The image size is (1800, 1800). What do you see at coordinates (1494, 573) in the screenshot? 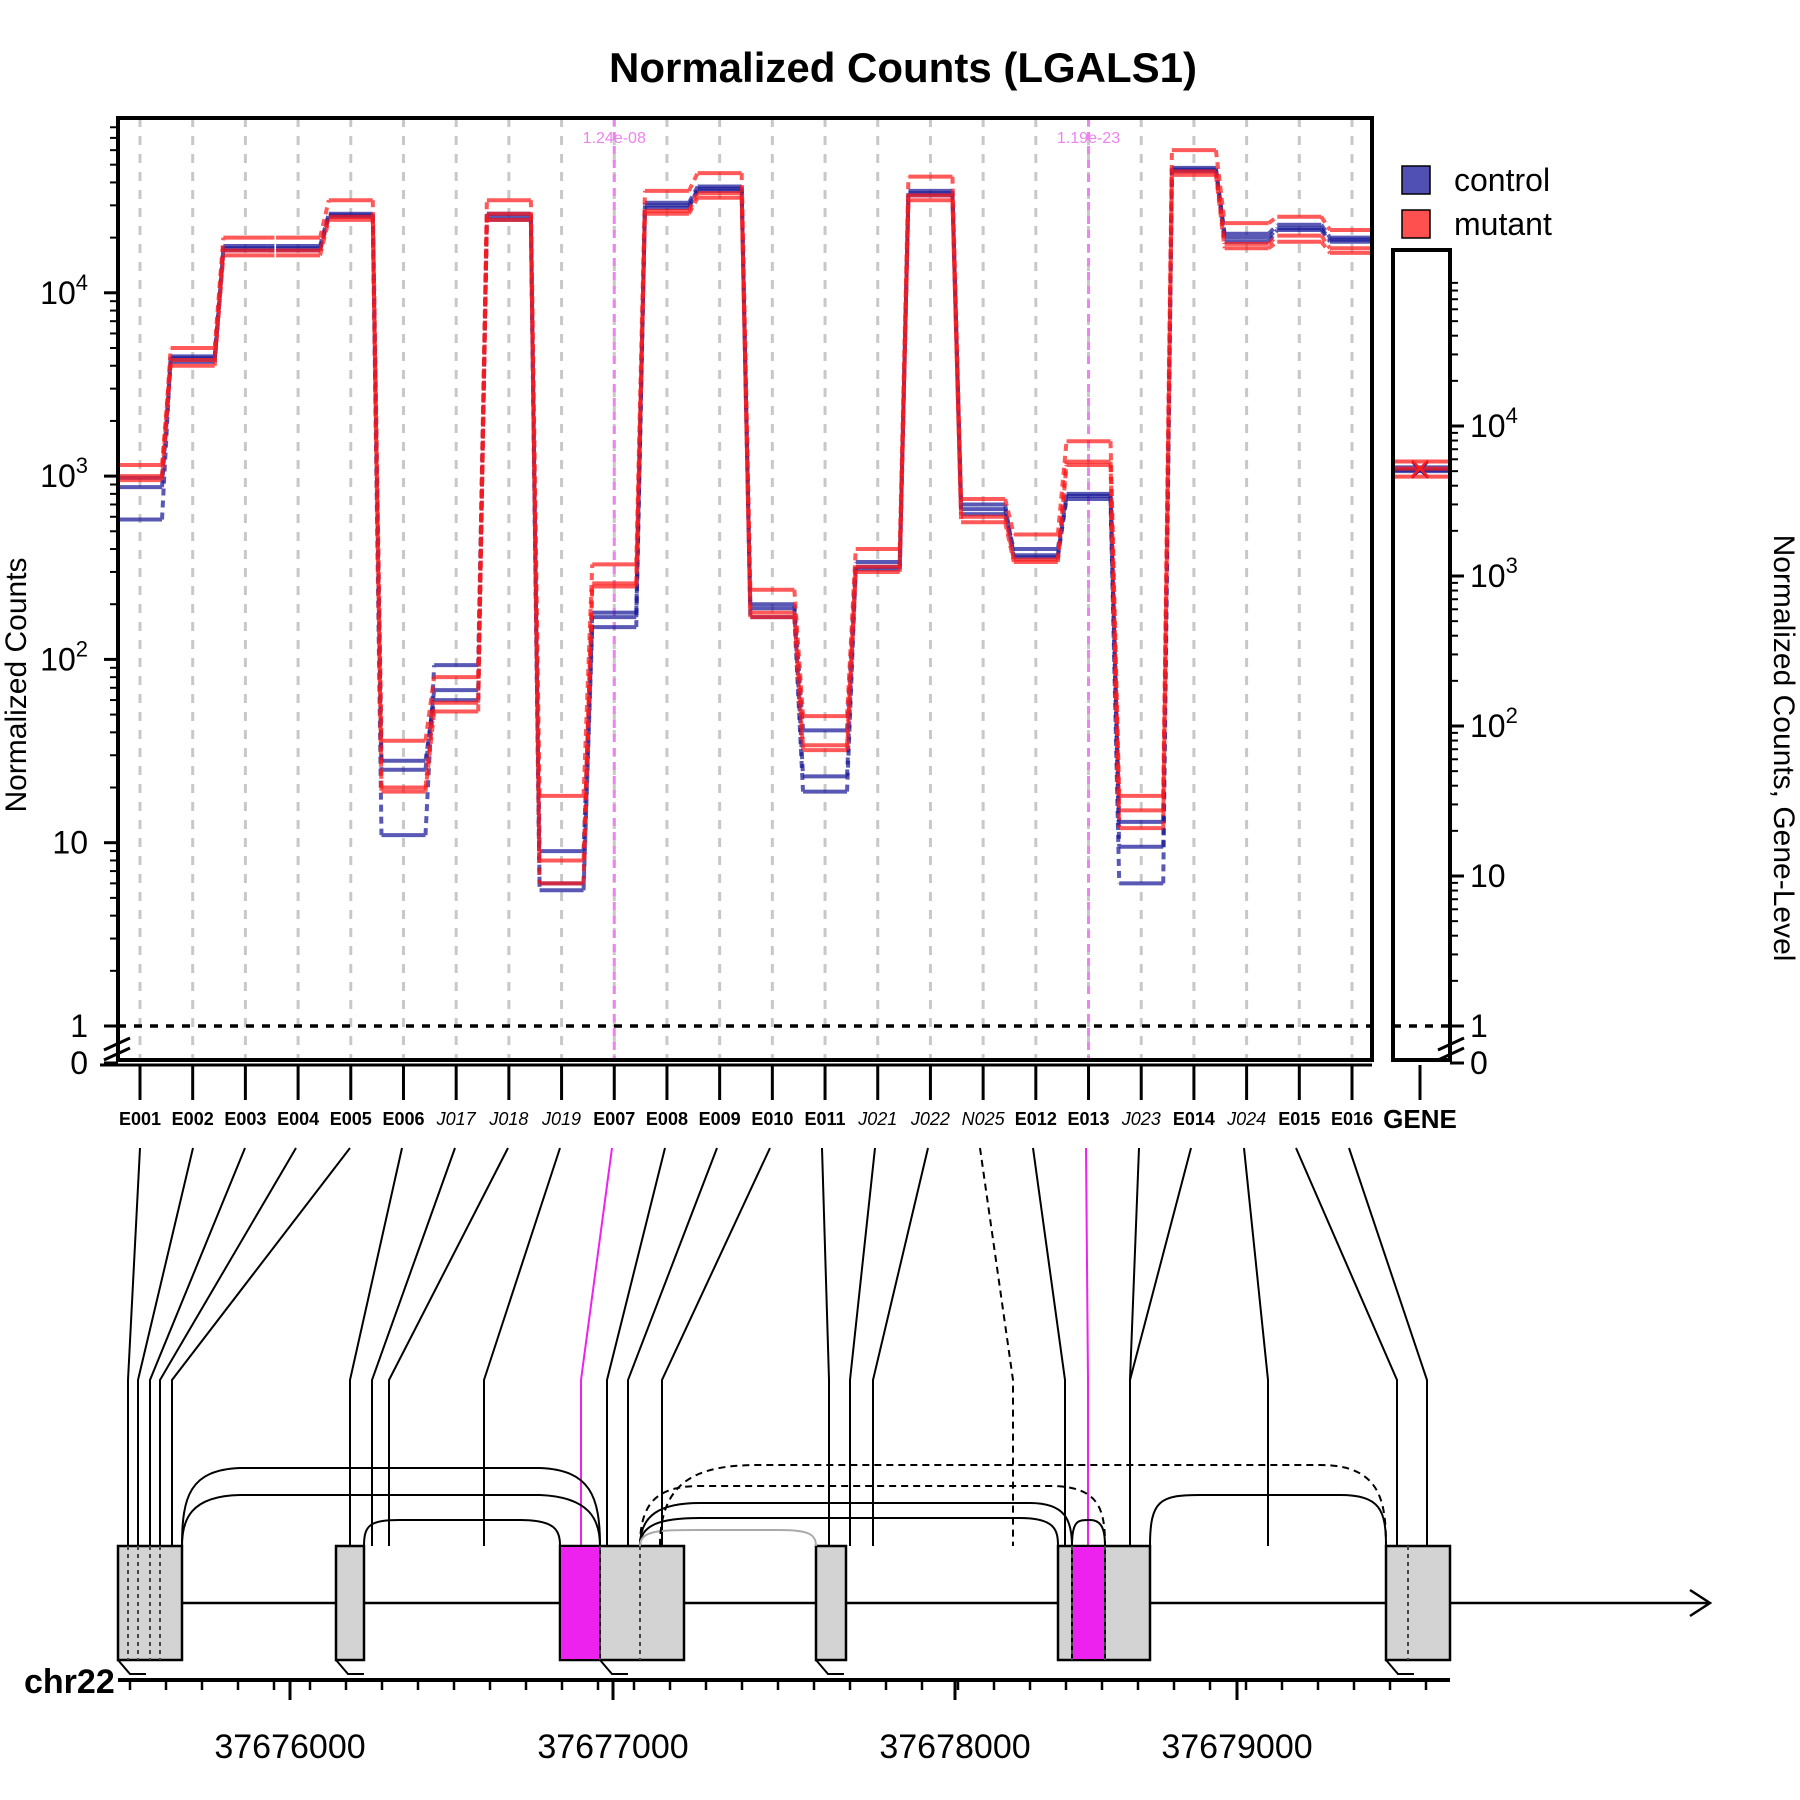
I see `right-tick-label: 10³` at bounding box center [1494, 573].